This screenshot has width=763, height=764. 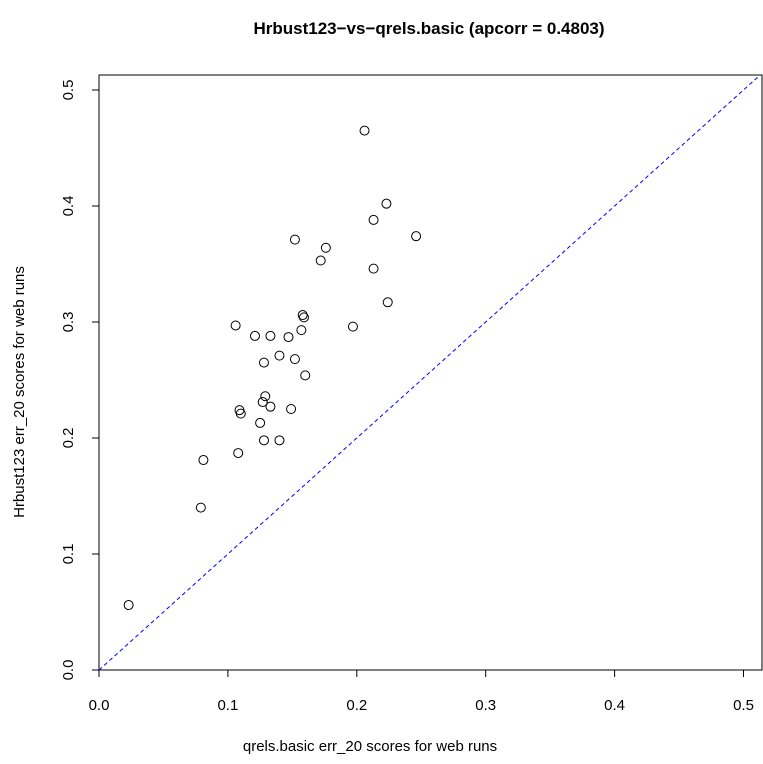 What do you see at coordinates (68, 670) in the screenshot?
I see `y-tick-label: 0.0` at bounding box center [68, 670].